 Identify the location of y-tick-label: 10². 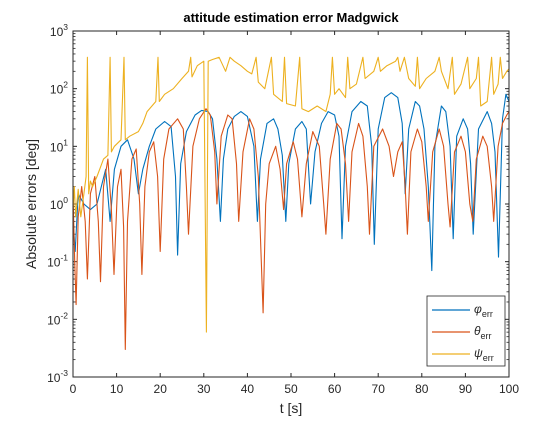
(59, 88).